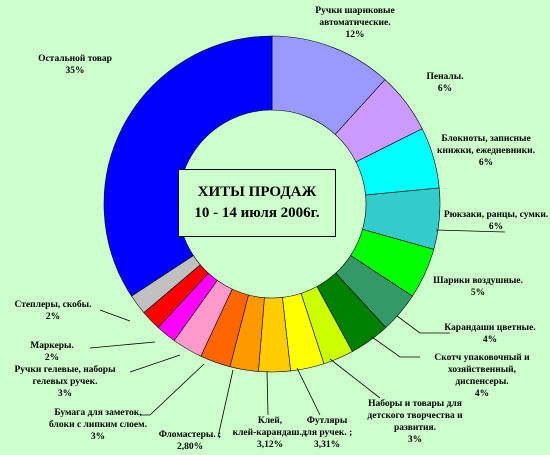 This screenshot has width=550, height=455. Describe the element at coordinates (53, 310) in the screenshot. I see `slice-label-14: Степлеры, скобы. 2%` at that location.